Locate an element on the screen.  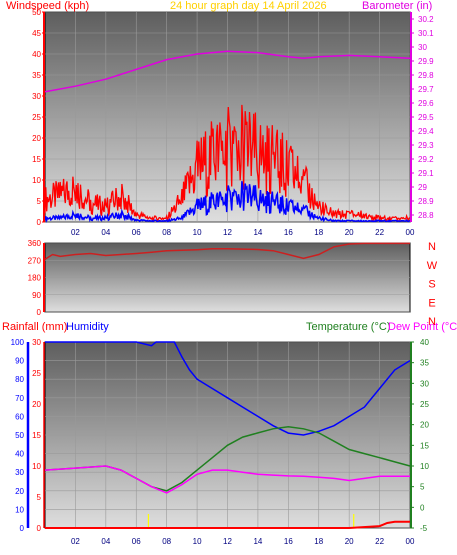
rain-tick-label: 10 is located at coordinates (36, 466).